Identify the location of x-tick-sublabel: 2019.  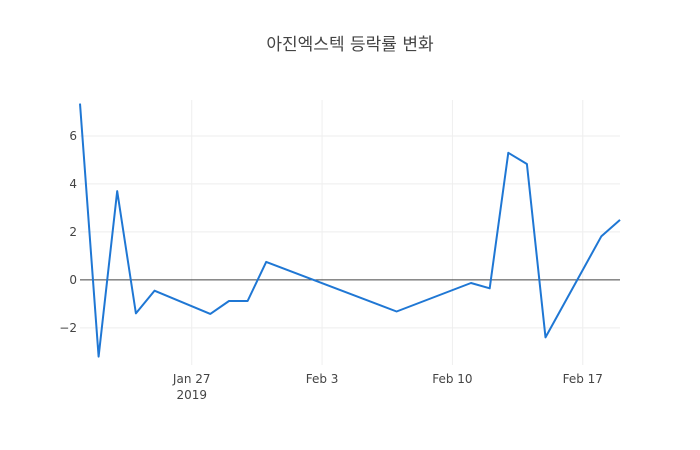
(191, 395).